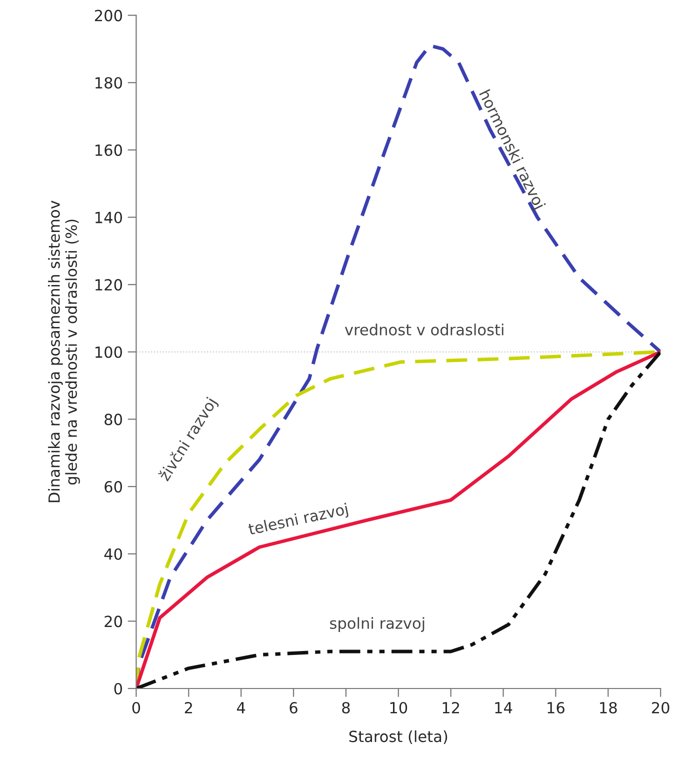  I want to click on x-tick-label: 20, so click(661, 708).